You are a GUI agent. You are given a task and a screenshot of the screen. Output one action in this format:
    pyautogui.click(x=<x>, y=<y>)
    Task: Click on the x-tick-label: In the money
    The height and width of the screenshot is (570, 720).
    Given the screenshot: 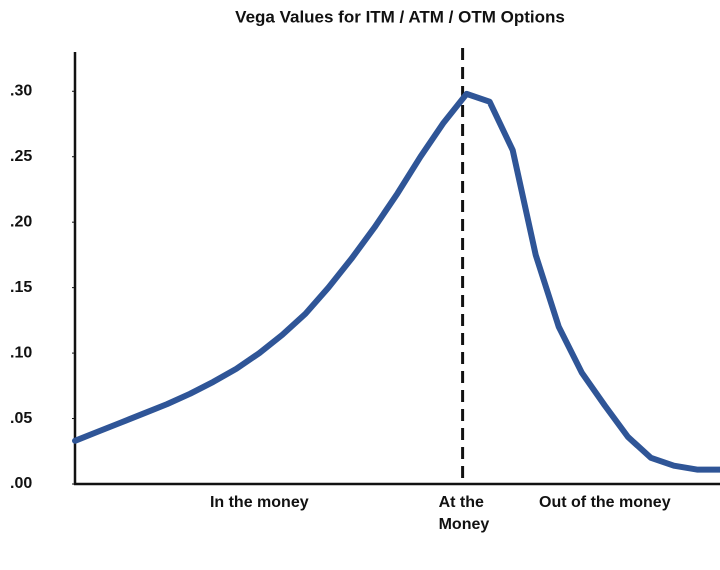 What is the action you would take?
    pyautogui.click(x=259, y=502)
    